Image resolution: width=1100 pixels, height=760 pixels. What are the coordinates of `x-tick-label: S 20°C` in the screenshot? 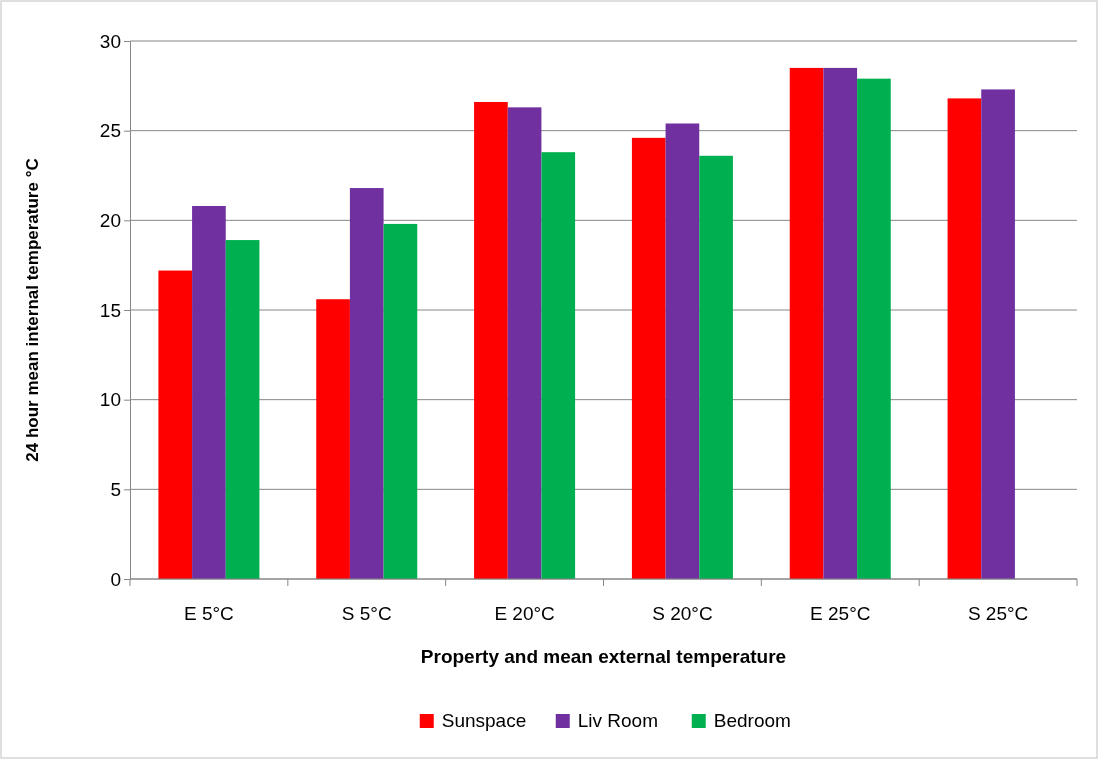 It's located at (682, 613).